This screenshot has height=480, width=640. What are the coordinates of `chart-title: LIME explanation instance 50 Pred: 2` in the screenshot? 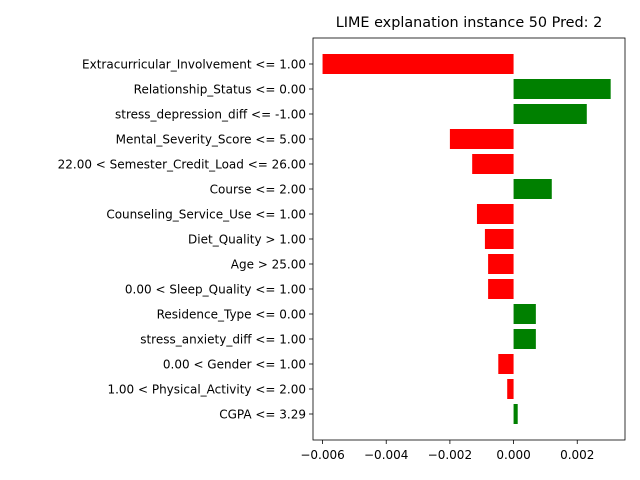 It's located at (469, 23).